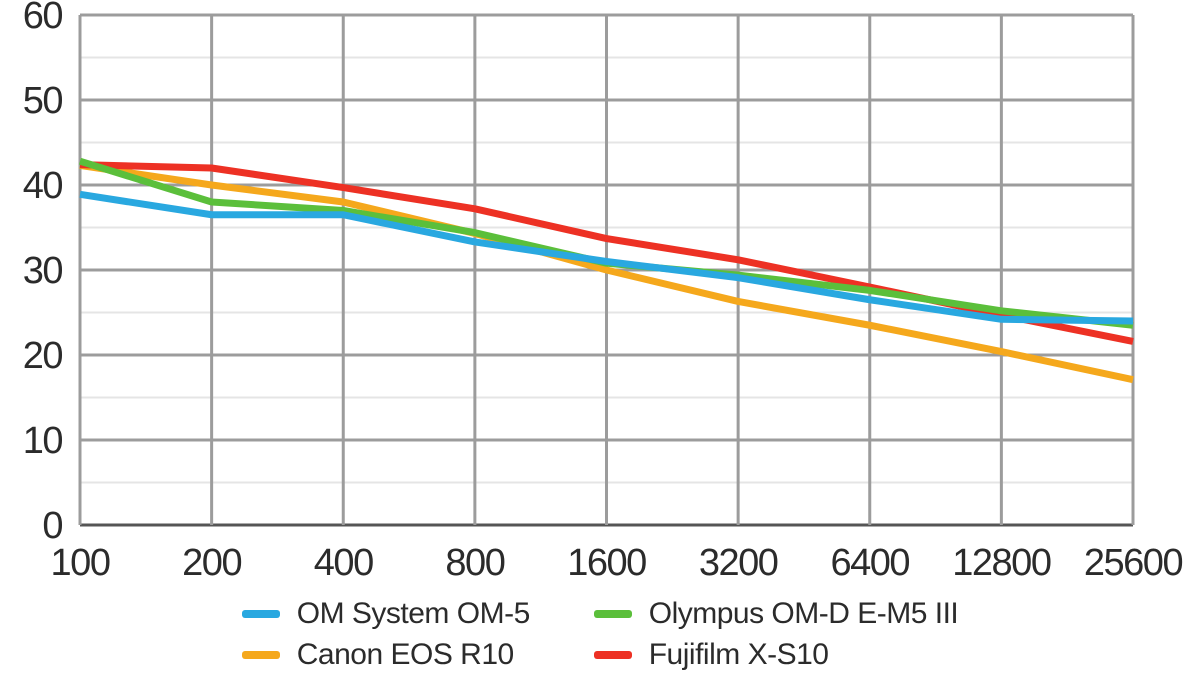 This screenshot has height=675, width=1200. I want to click on legend-item-om-system-om-5: OM System OM-5, so click(417, 614).